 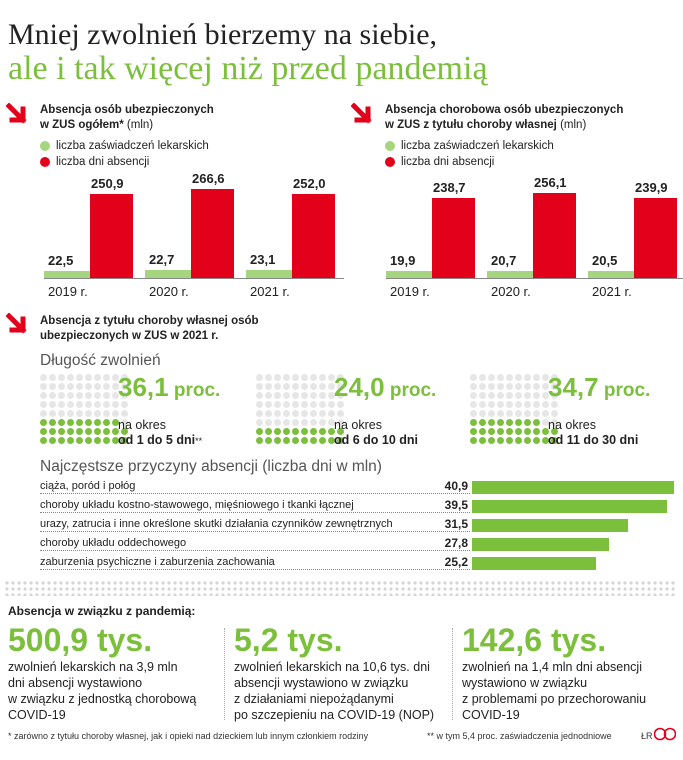 I want to click on waffle-percent: 24,0 proc., so click(x=385, y=387).